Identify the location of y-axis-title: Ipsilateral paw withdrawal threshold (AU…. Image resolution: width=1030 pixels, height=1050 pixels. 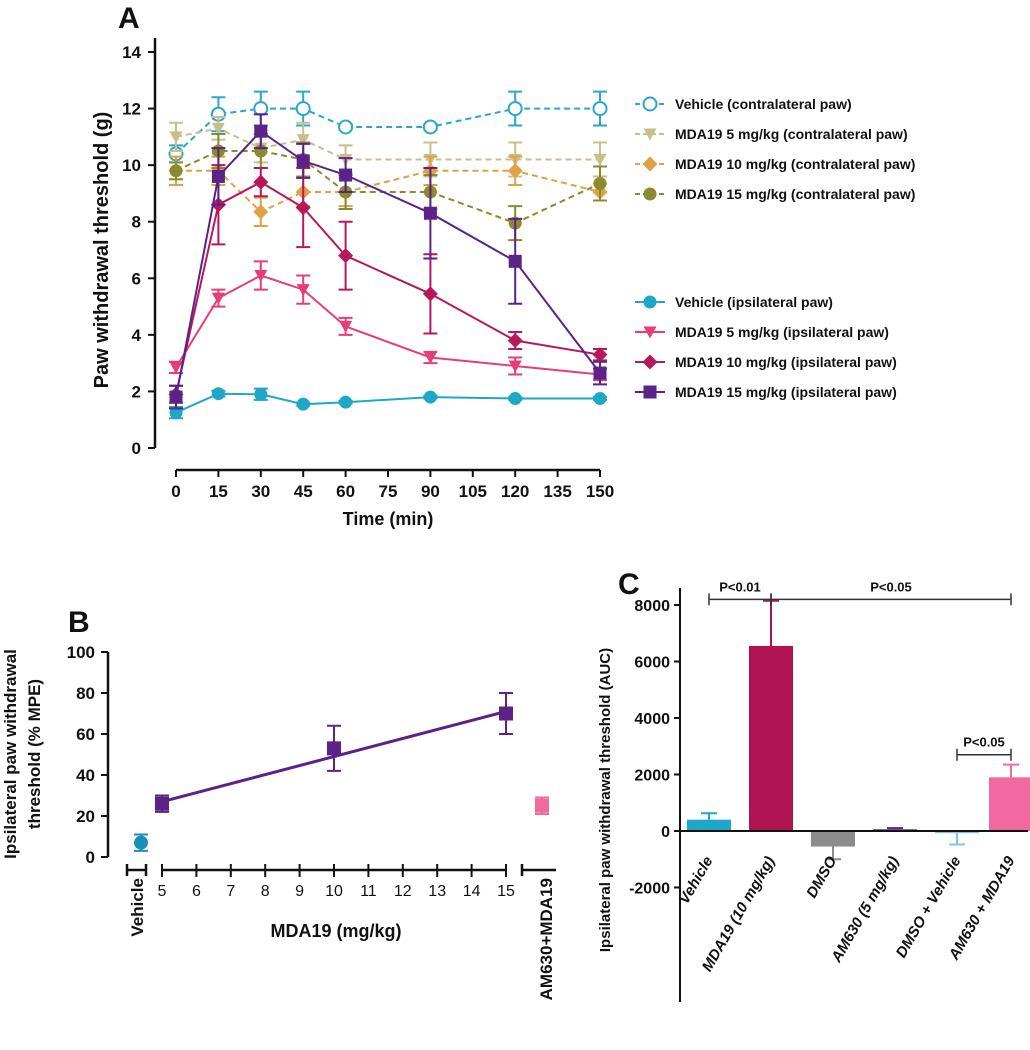
(605, 800).